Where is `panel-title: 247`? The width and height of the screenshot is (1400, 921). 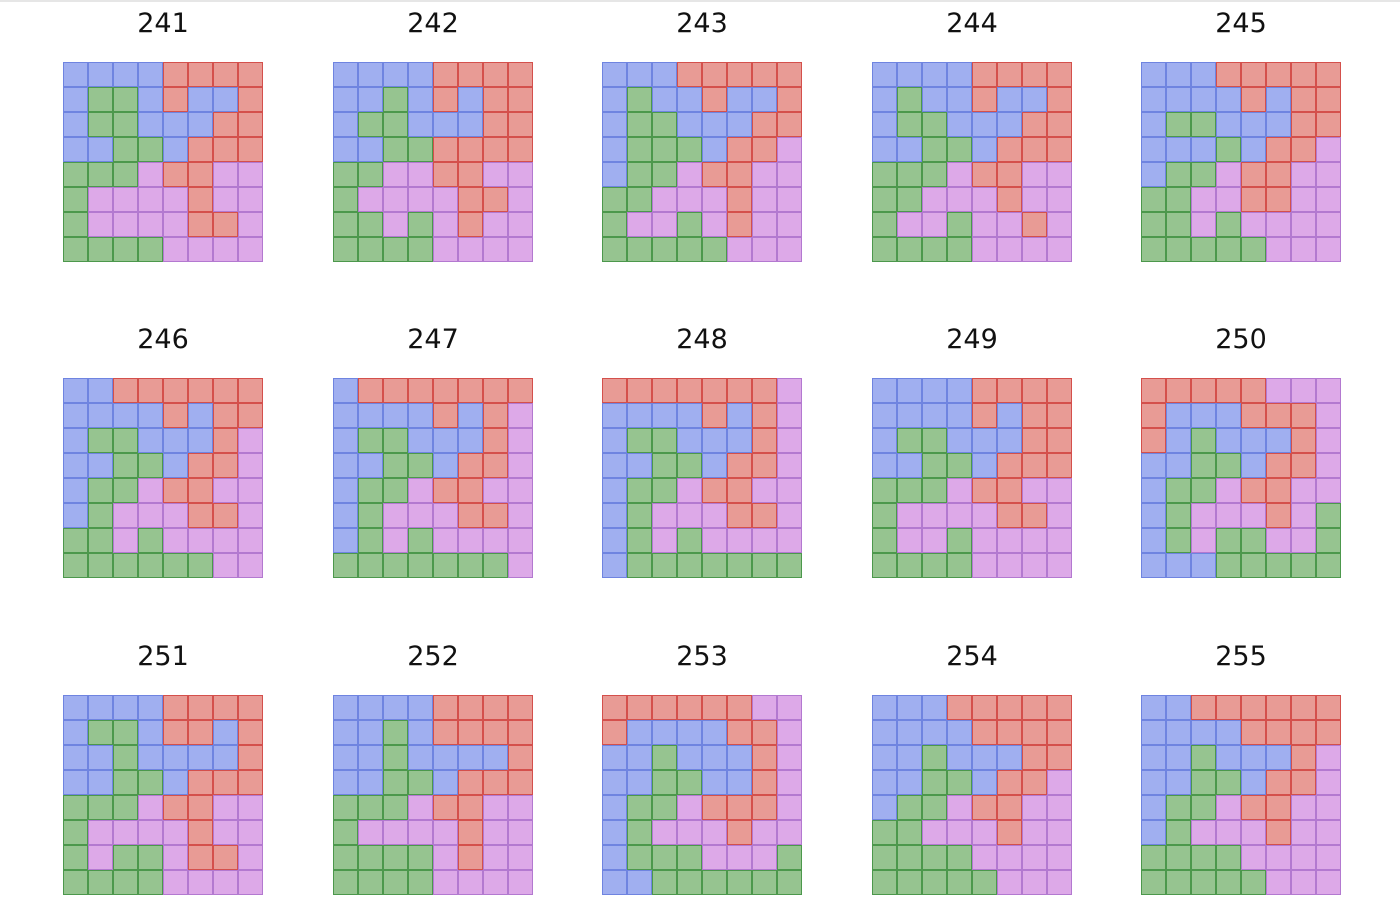 panel-title: 247 is located at coordinates (433, 339).